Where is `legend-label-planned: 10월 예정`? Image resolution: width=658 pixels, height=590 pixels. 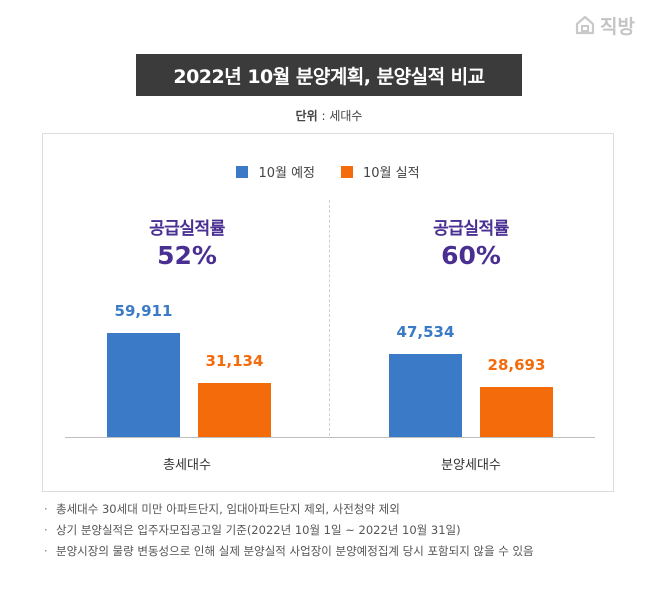 legend-label-planned: 10월 예정 is located at coordinates (286, 173).